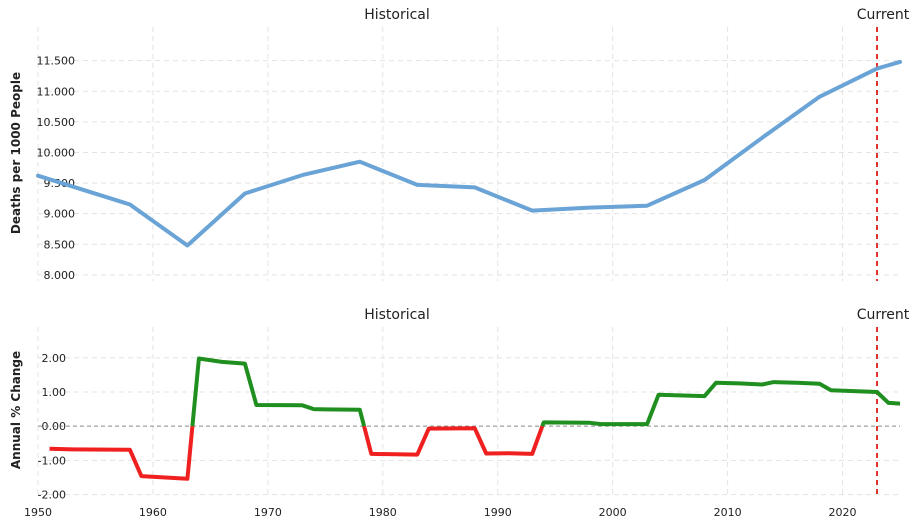 This screenshot has height=525, width=914. What do you see at coordinates (397, 15) in the screenshot?
I see `death-rate-historical-label: Historical` at bounding box center [397, 15].